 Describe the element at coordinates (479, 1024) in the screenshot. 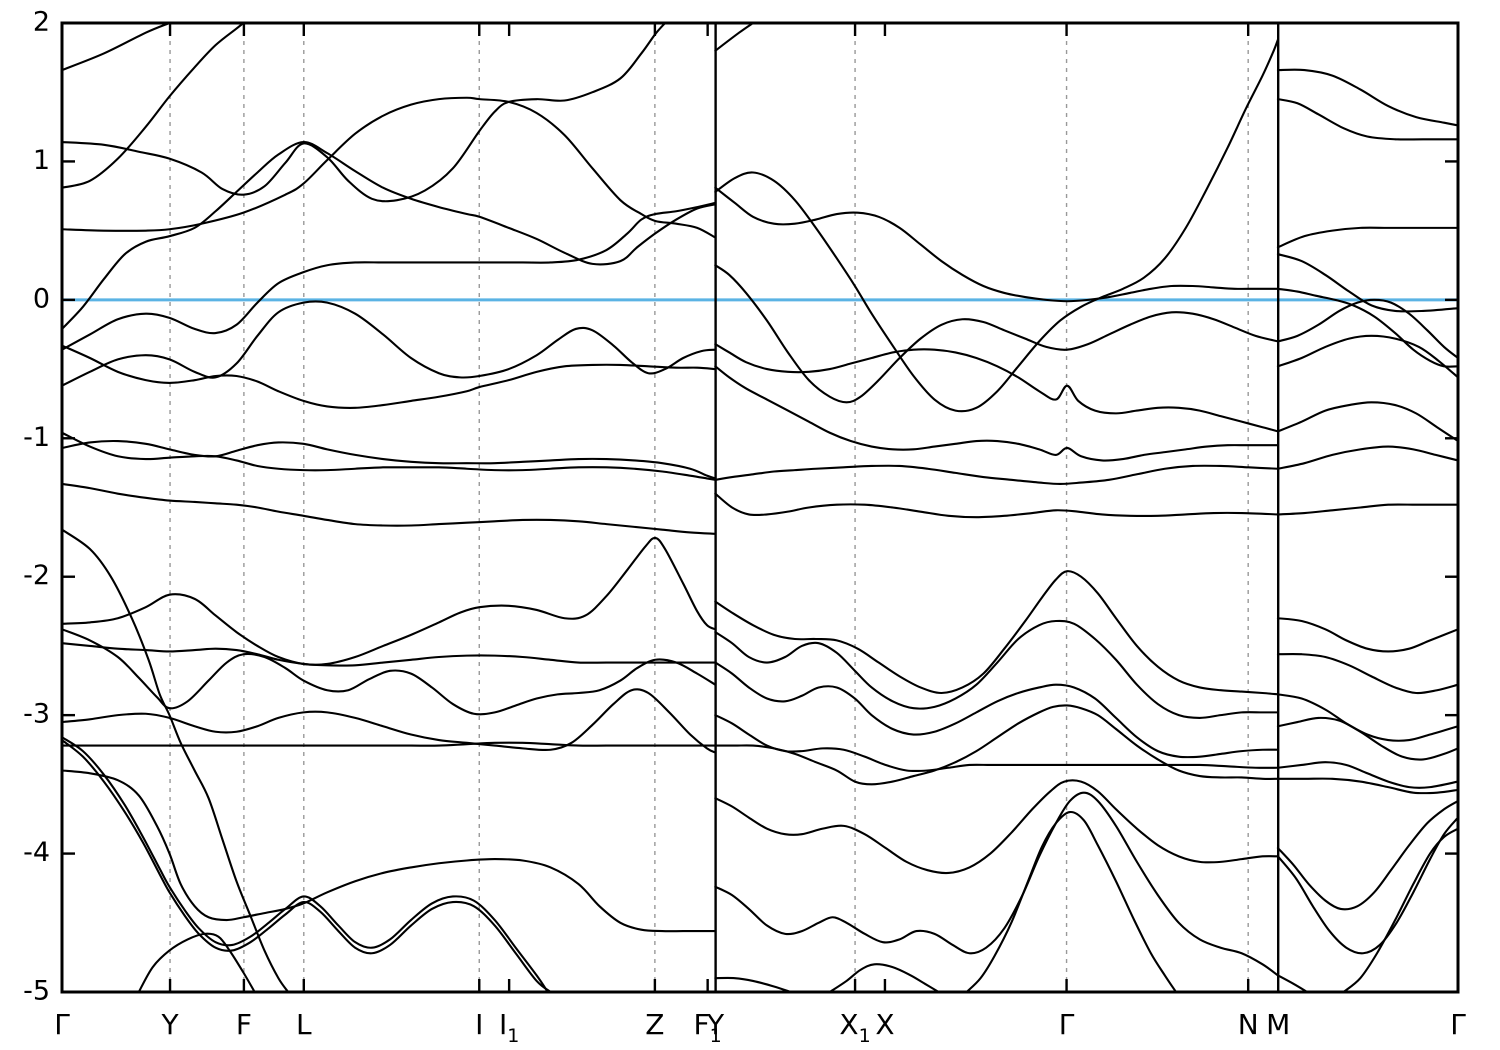

I see `x-tick-label-I-4: I` at that location.